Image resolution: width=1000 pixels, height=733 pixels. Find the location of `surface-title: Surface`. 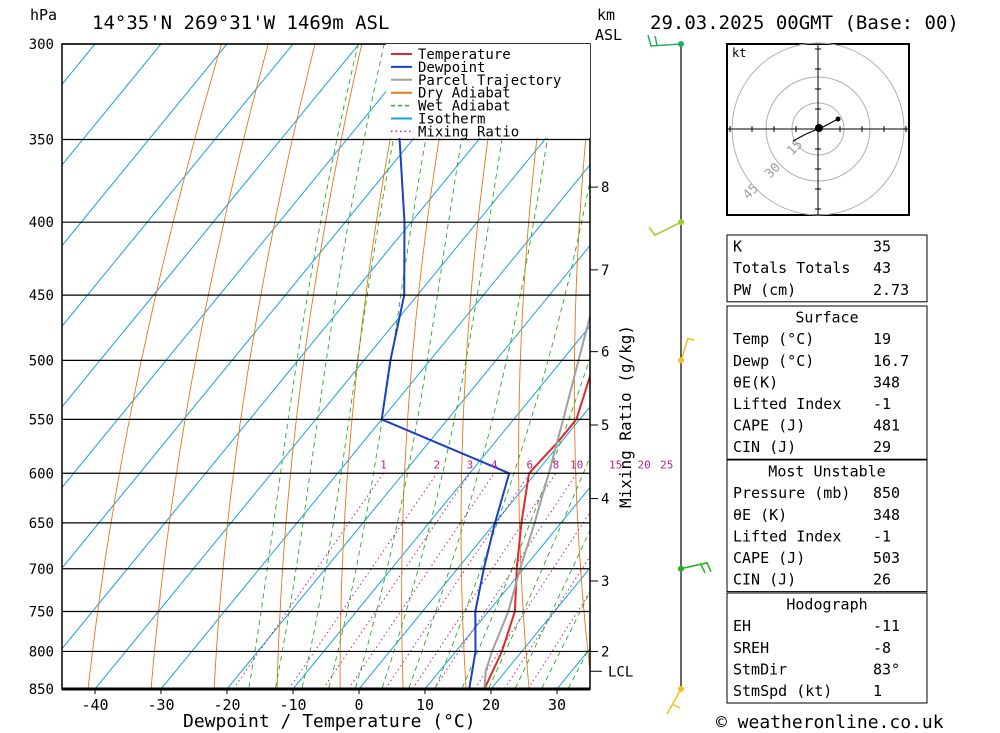

surface-title: Surface is located at coordinates (826, 318).